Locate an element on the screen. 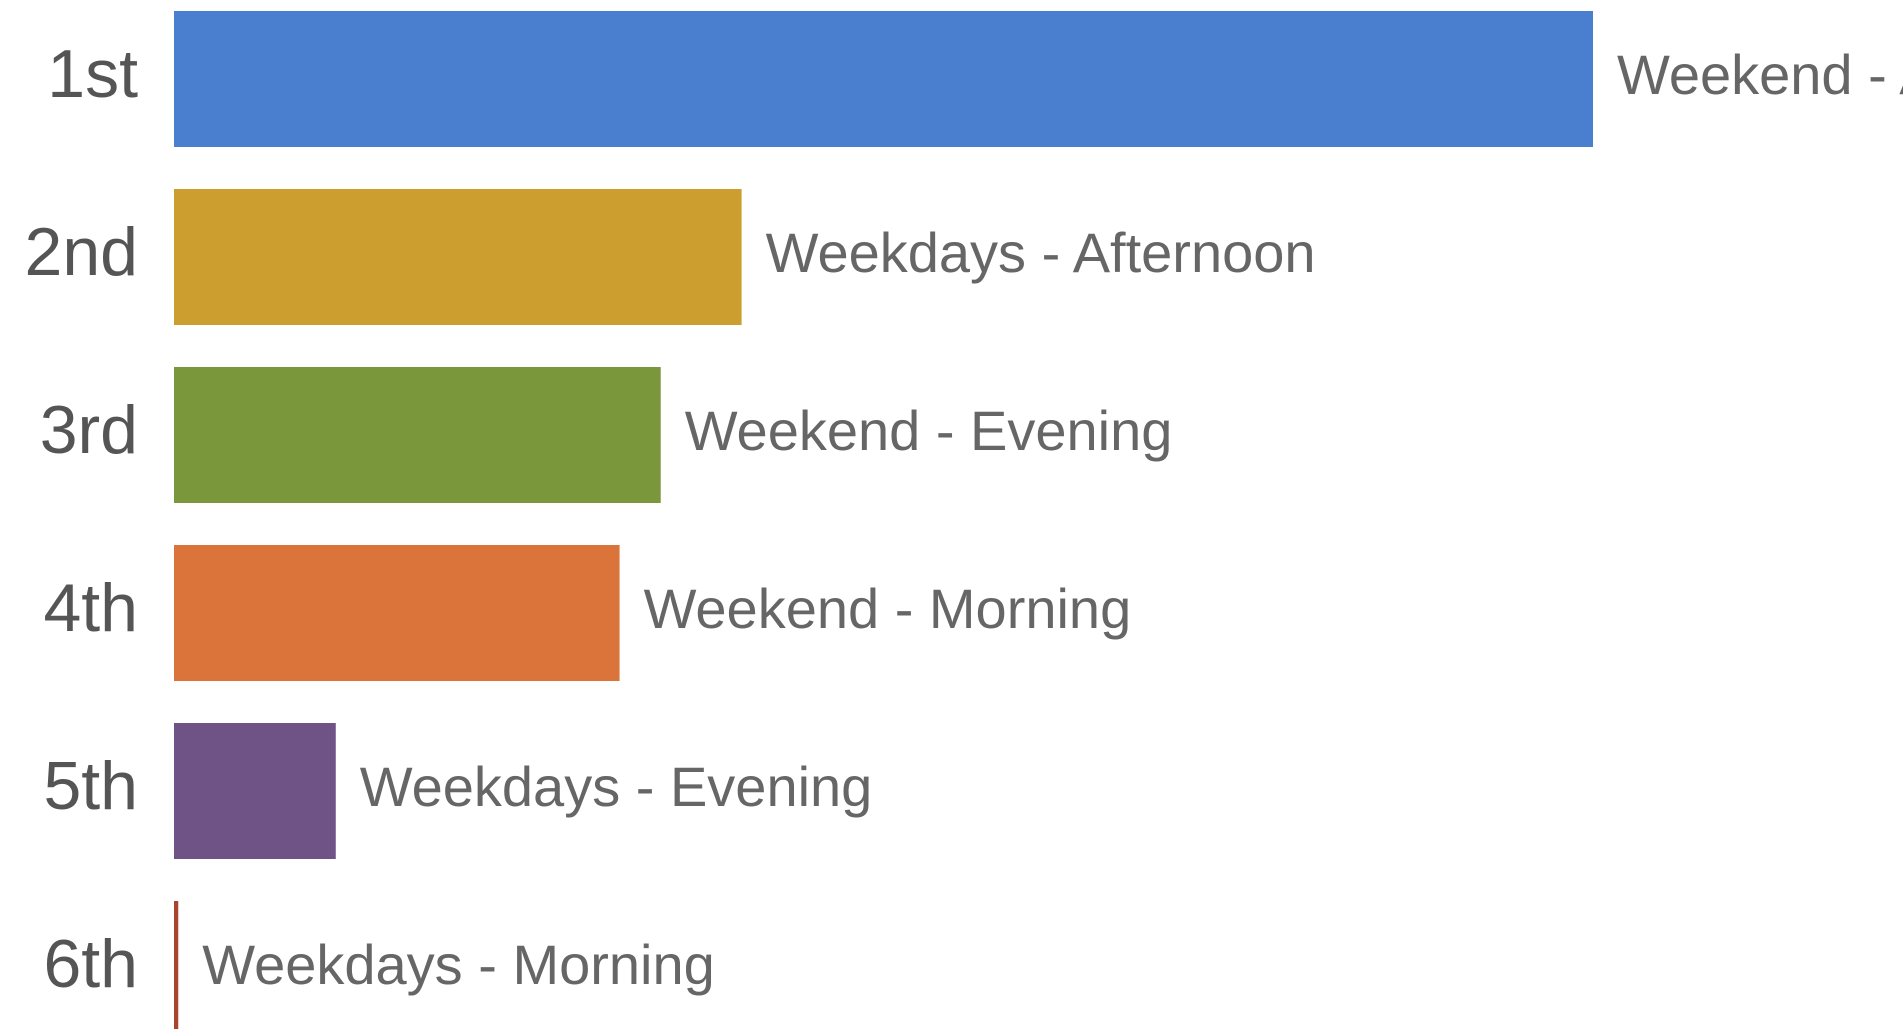  rank-label: 2nd is located at coordinates (81, 252).